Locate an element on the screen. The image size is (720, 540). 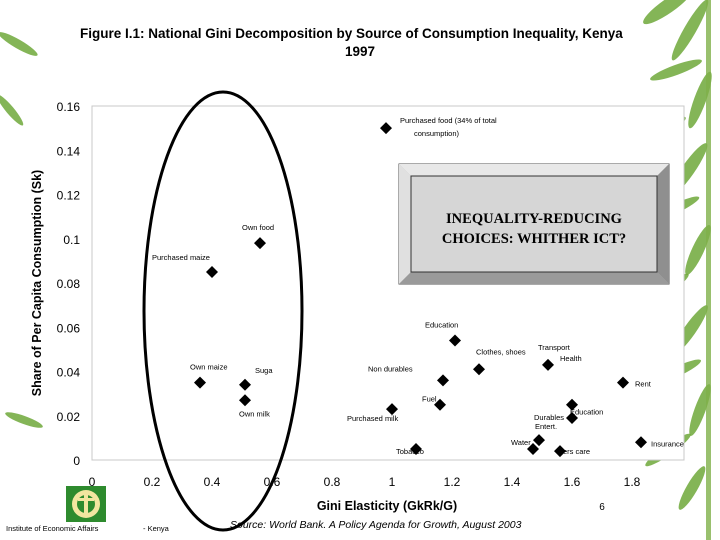
x-axis-ticks: 0 0.2 0.4 0.6 0.8 1 1.2 1.4 1.6 1.8 is located at coordinates (365, 482).